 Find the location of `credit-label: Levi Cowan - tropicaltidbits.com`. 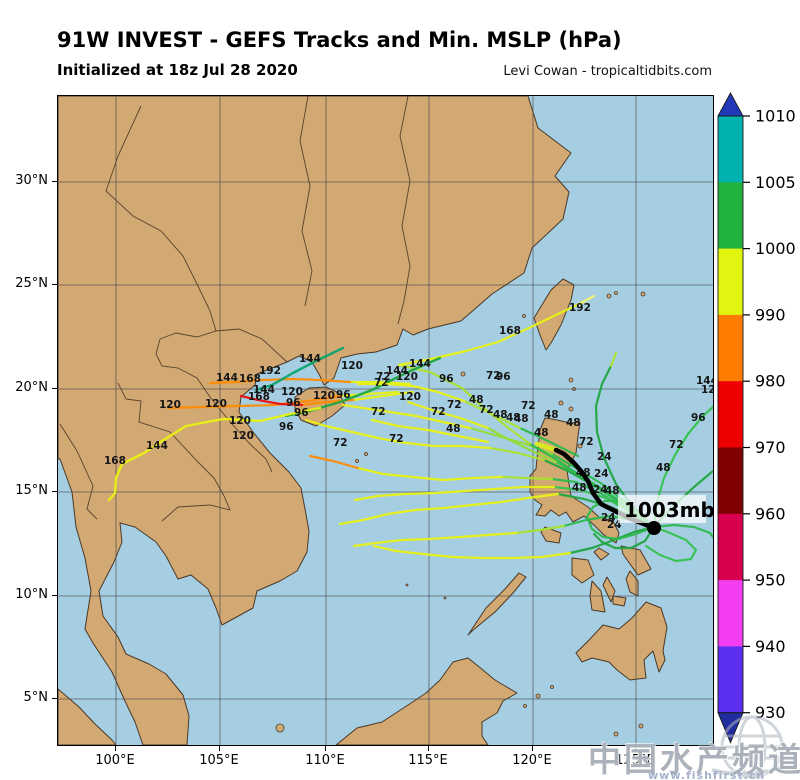

credit-label: Levi Cowan - tropicaltidbits.com is located at coordinates (607, 71).